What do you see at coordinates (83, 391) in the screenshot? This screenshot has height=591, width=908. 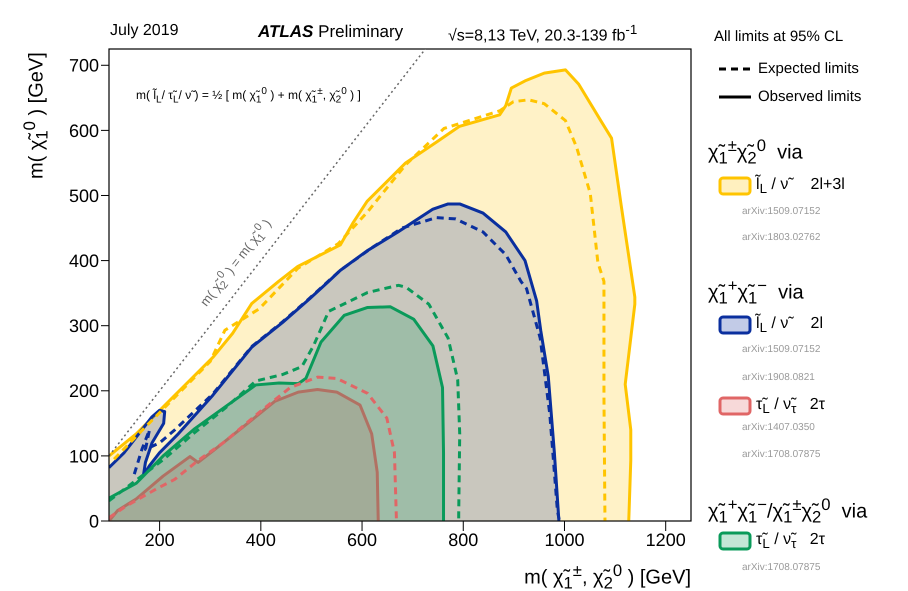 I see `y-tick-label: 200` at bounding box center [83, 391].